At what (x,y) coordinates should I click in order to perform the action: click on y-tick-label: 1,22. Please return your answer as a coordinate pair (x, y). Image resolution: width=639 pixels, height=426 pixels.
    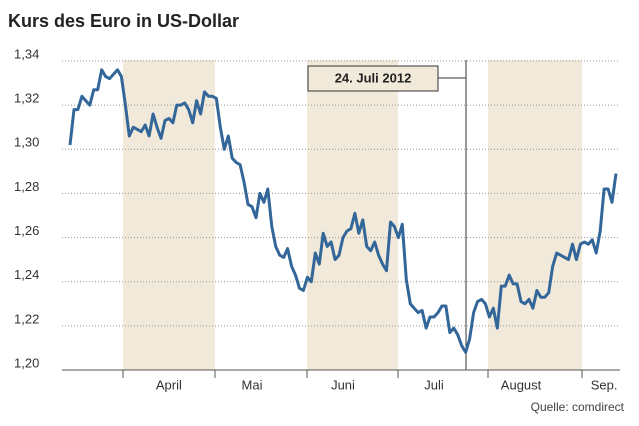
    Looking at the image, I should click on (26, 318).